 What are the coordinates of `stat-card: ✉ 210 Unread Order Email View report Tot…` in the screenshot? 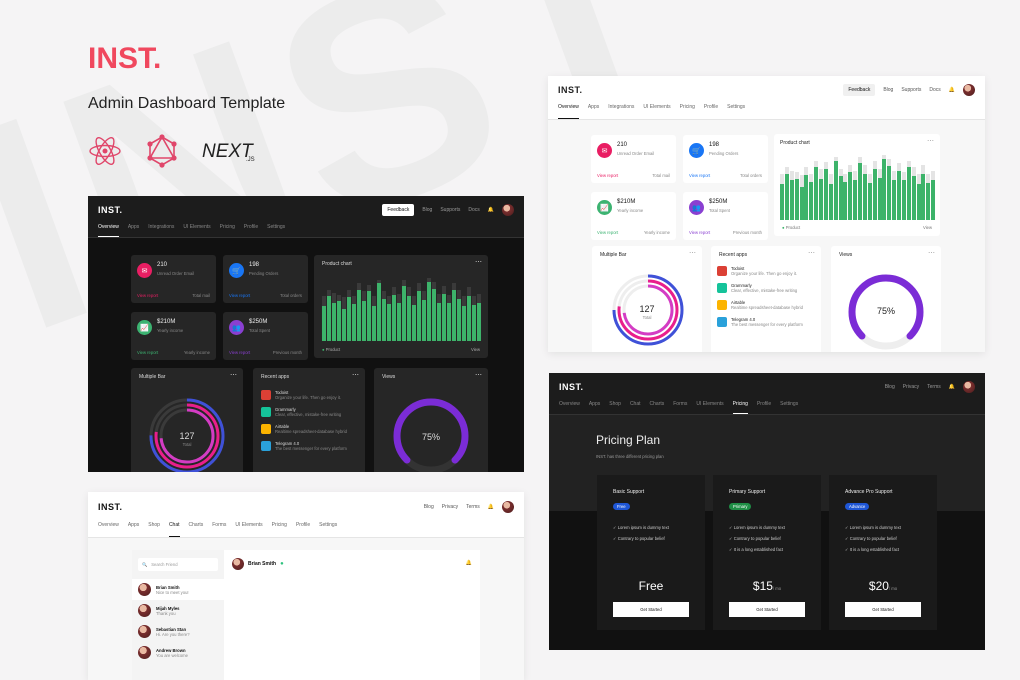 It's located at (633, 159).